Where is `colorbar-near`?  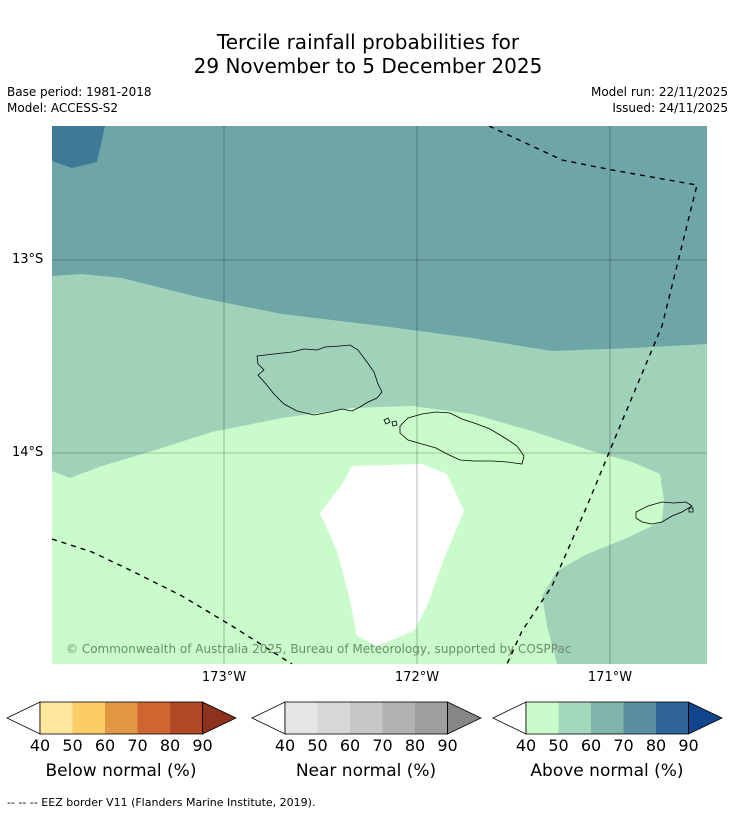
colorbar-near is located at coordinates (366, 718).